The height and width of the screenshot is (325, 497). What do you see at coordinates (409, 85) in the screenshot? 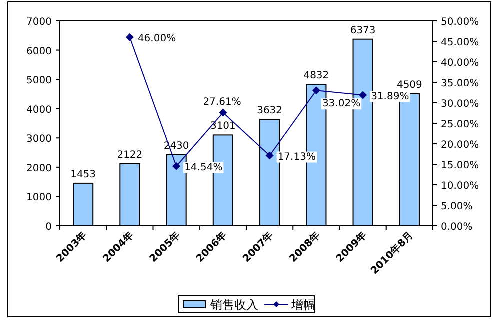
I see `data-label: 4509` at bounding box center [409, 85].